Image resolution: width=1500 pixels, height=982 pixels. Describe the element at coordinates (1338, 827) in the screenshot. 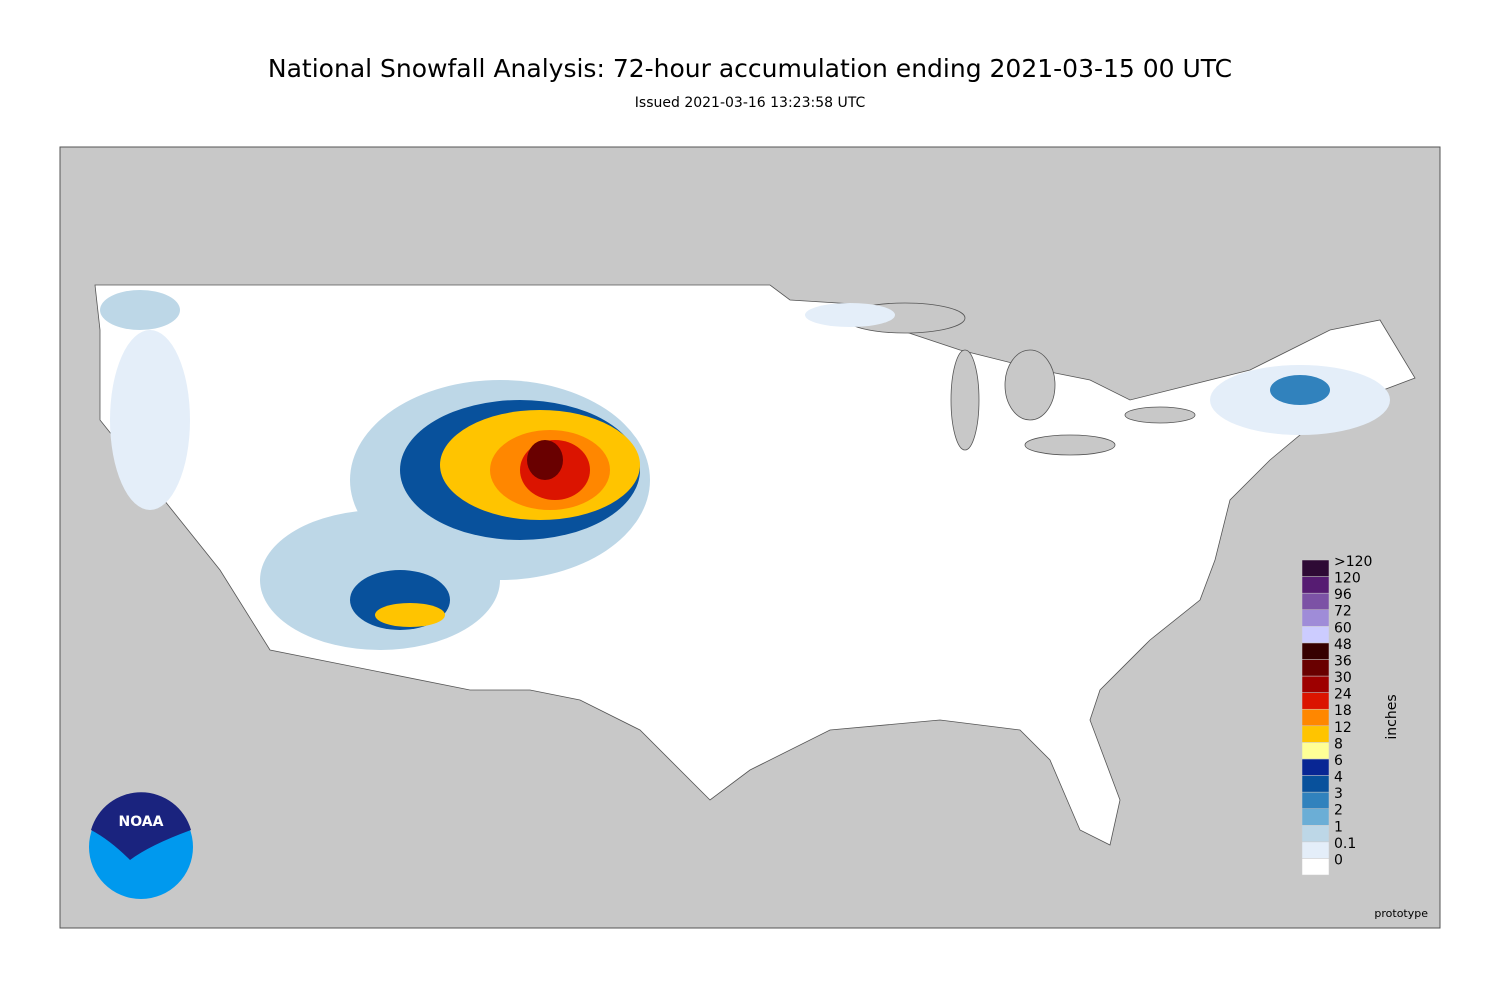

I see `legend-label: 1` at that location.